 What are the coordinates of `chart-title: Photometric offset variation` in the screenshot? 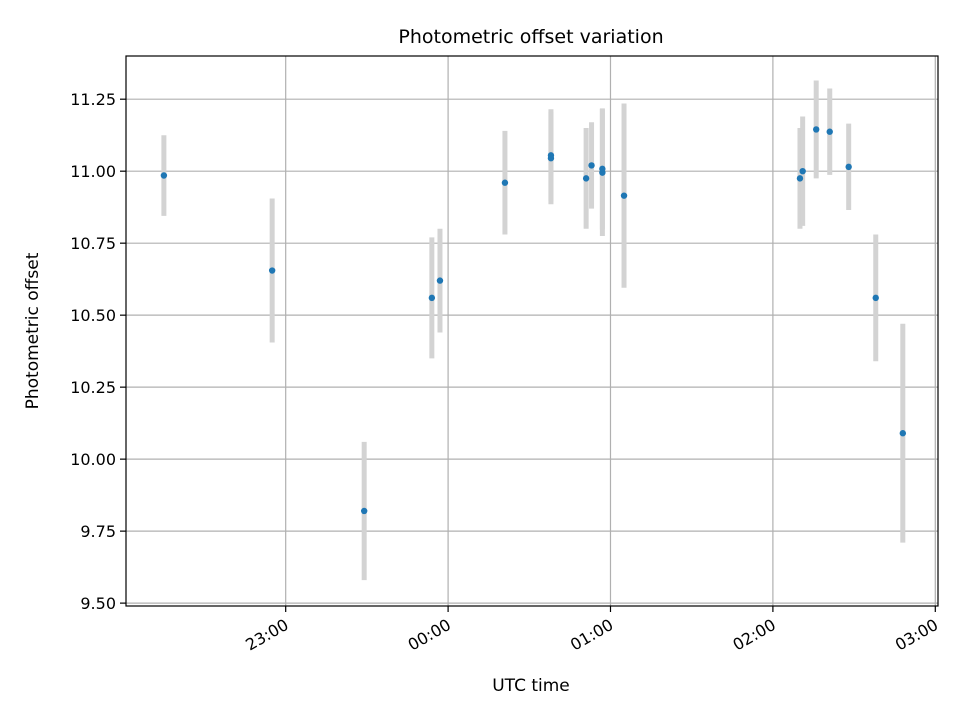 It's located at (530, 37).